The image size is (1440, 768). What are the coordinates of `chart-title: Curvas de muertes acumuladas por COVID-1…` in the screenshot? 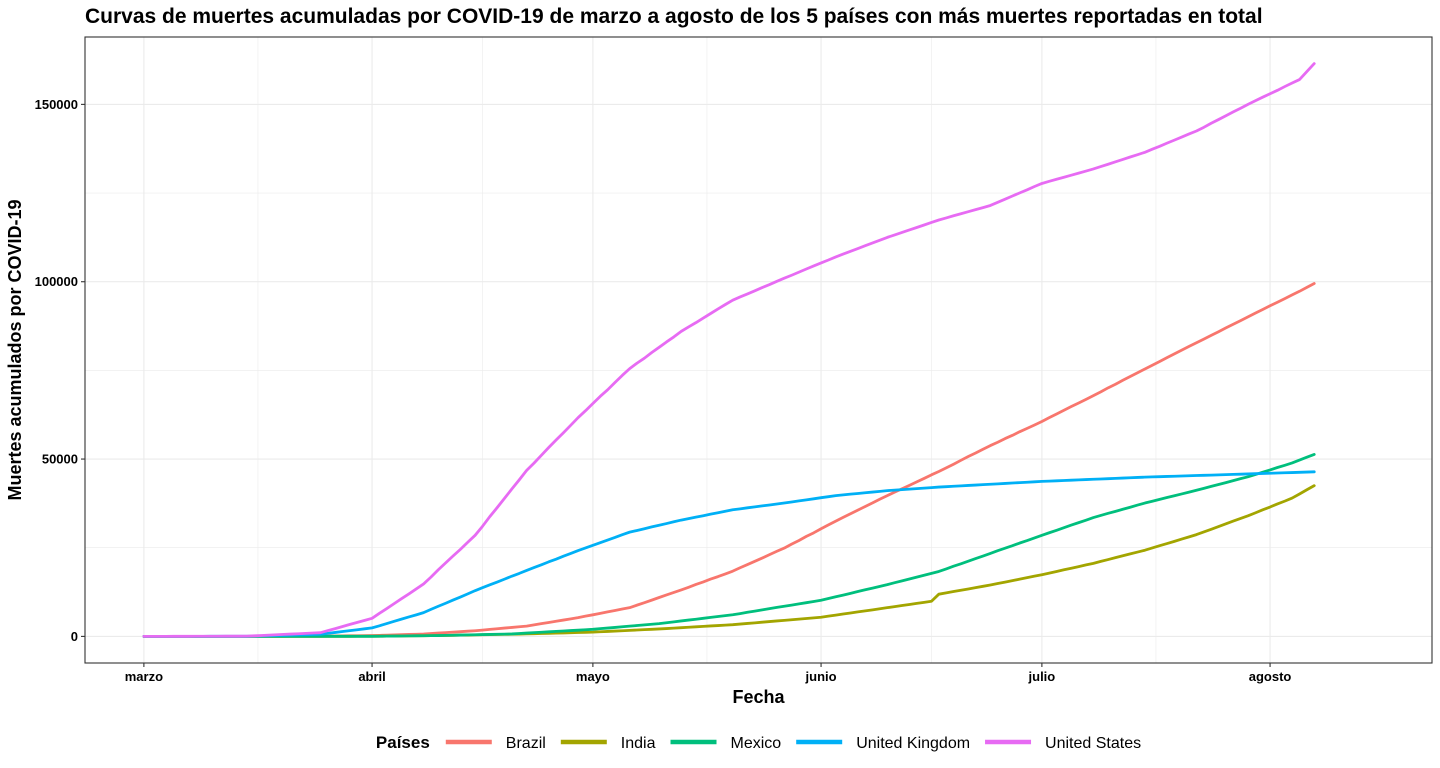 It's located at (674, 16).